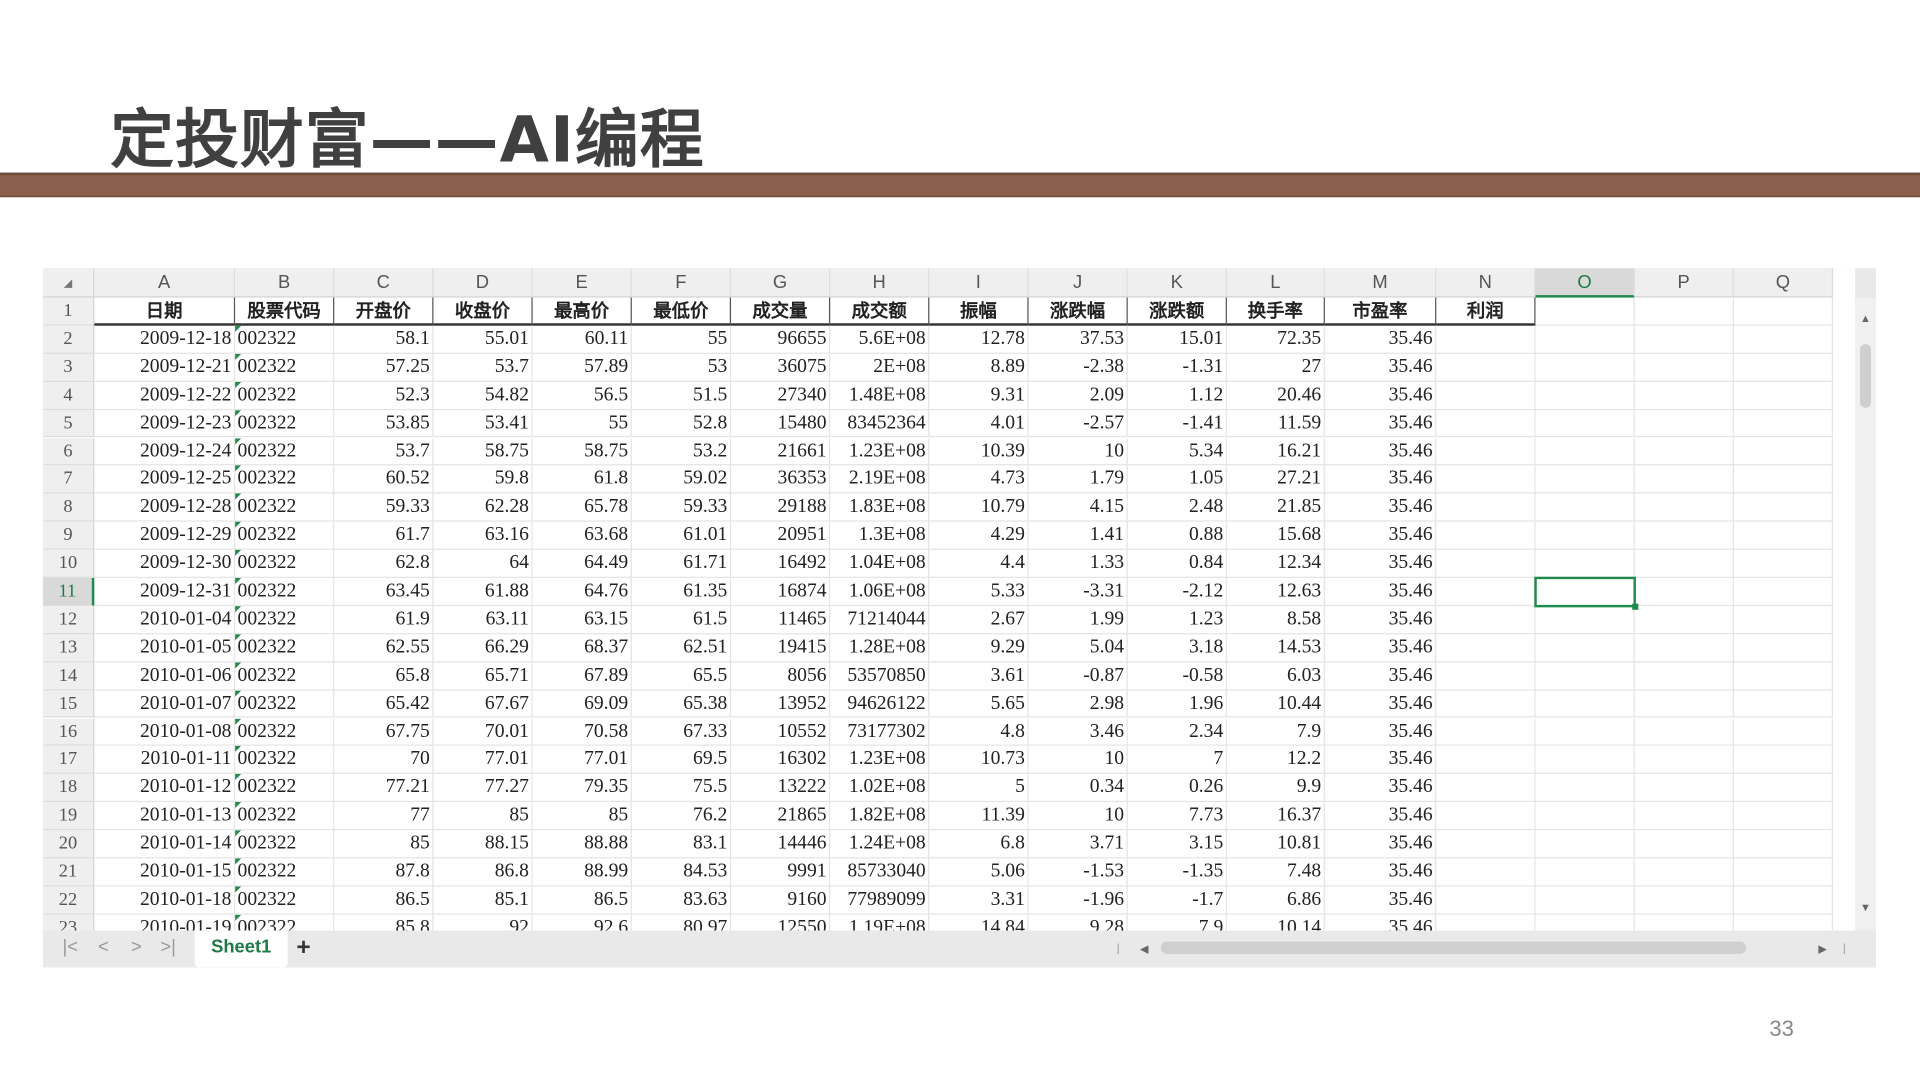 The height and width of the screenshot is (1080, 1920). I want to click on table-cell: 53.2, so click(681, 451).